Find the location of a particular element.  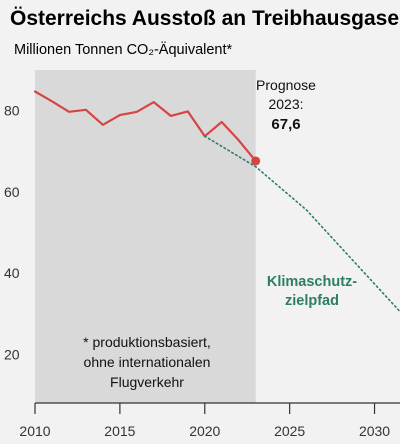

forecast-label-line2: 2023: is located at coordinates (285, 104).